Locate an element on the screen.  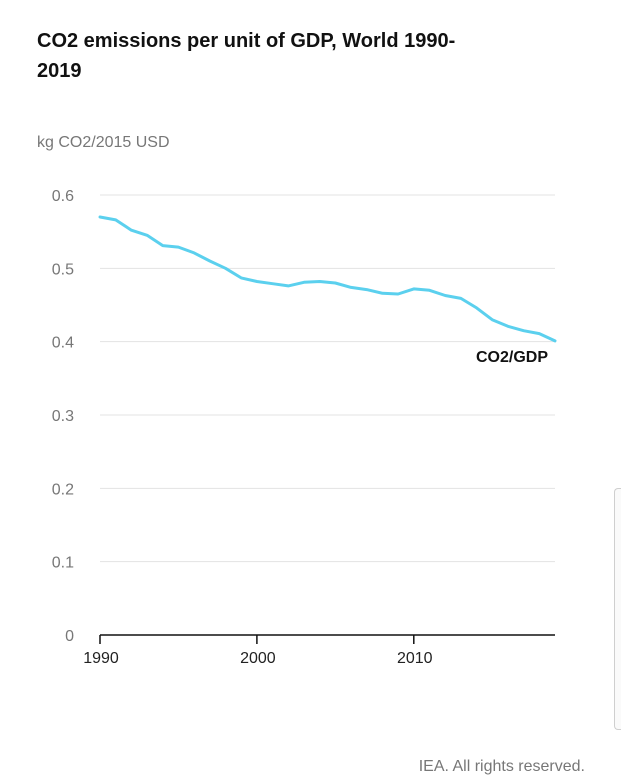
x-tick-label: 1990 is located at coordinates (101, 658).